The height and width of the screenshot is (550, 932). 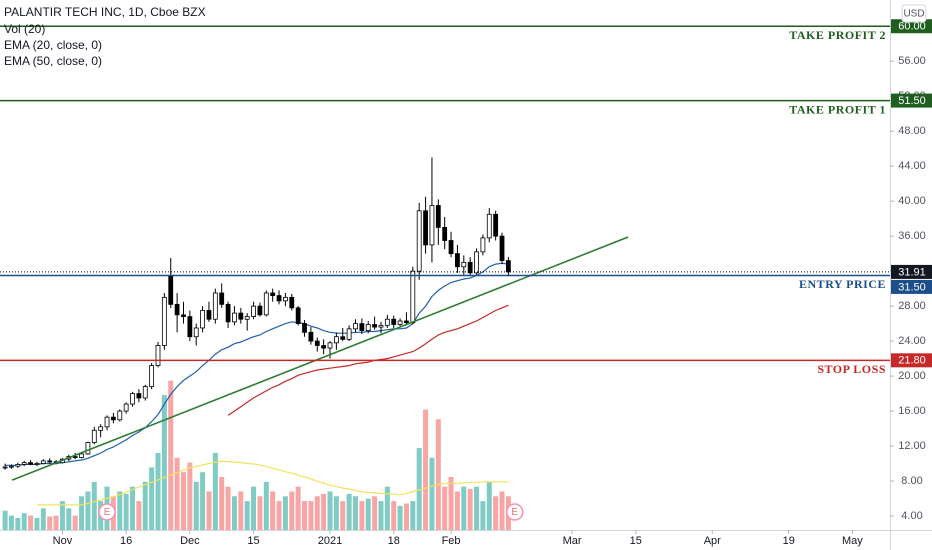 I want to click on level-price-box-label: 31.50, so click(x=912, y=287).